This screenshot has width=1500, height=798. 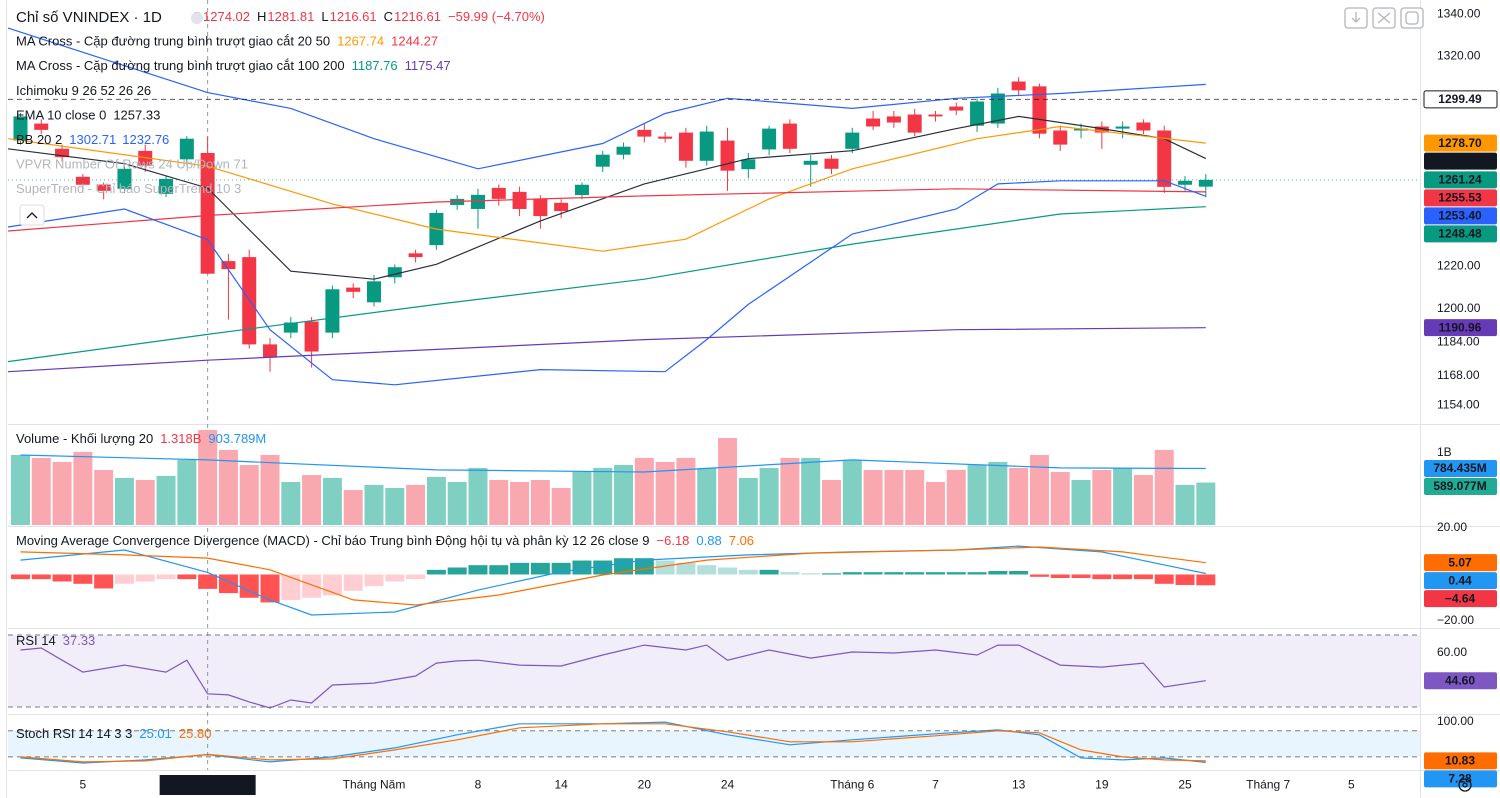 I want to click on legend-item: Chỉ số VNINDEX · 1D, so click(x=89, y=17).